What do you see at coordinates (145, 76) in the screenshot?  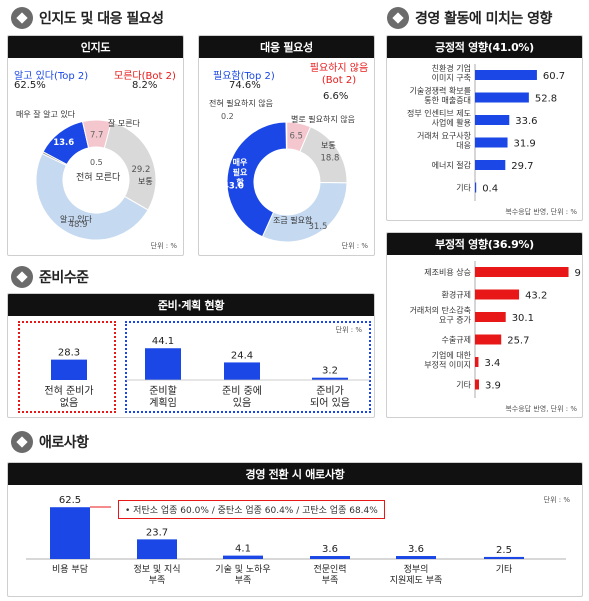 I see `bot2-label: 모른다(Bot 2)` at bounding box center [145, 76].